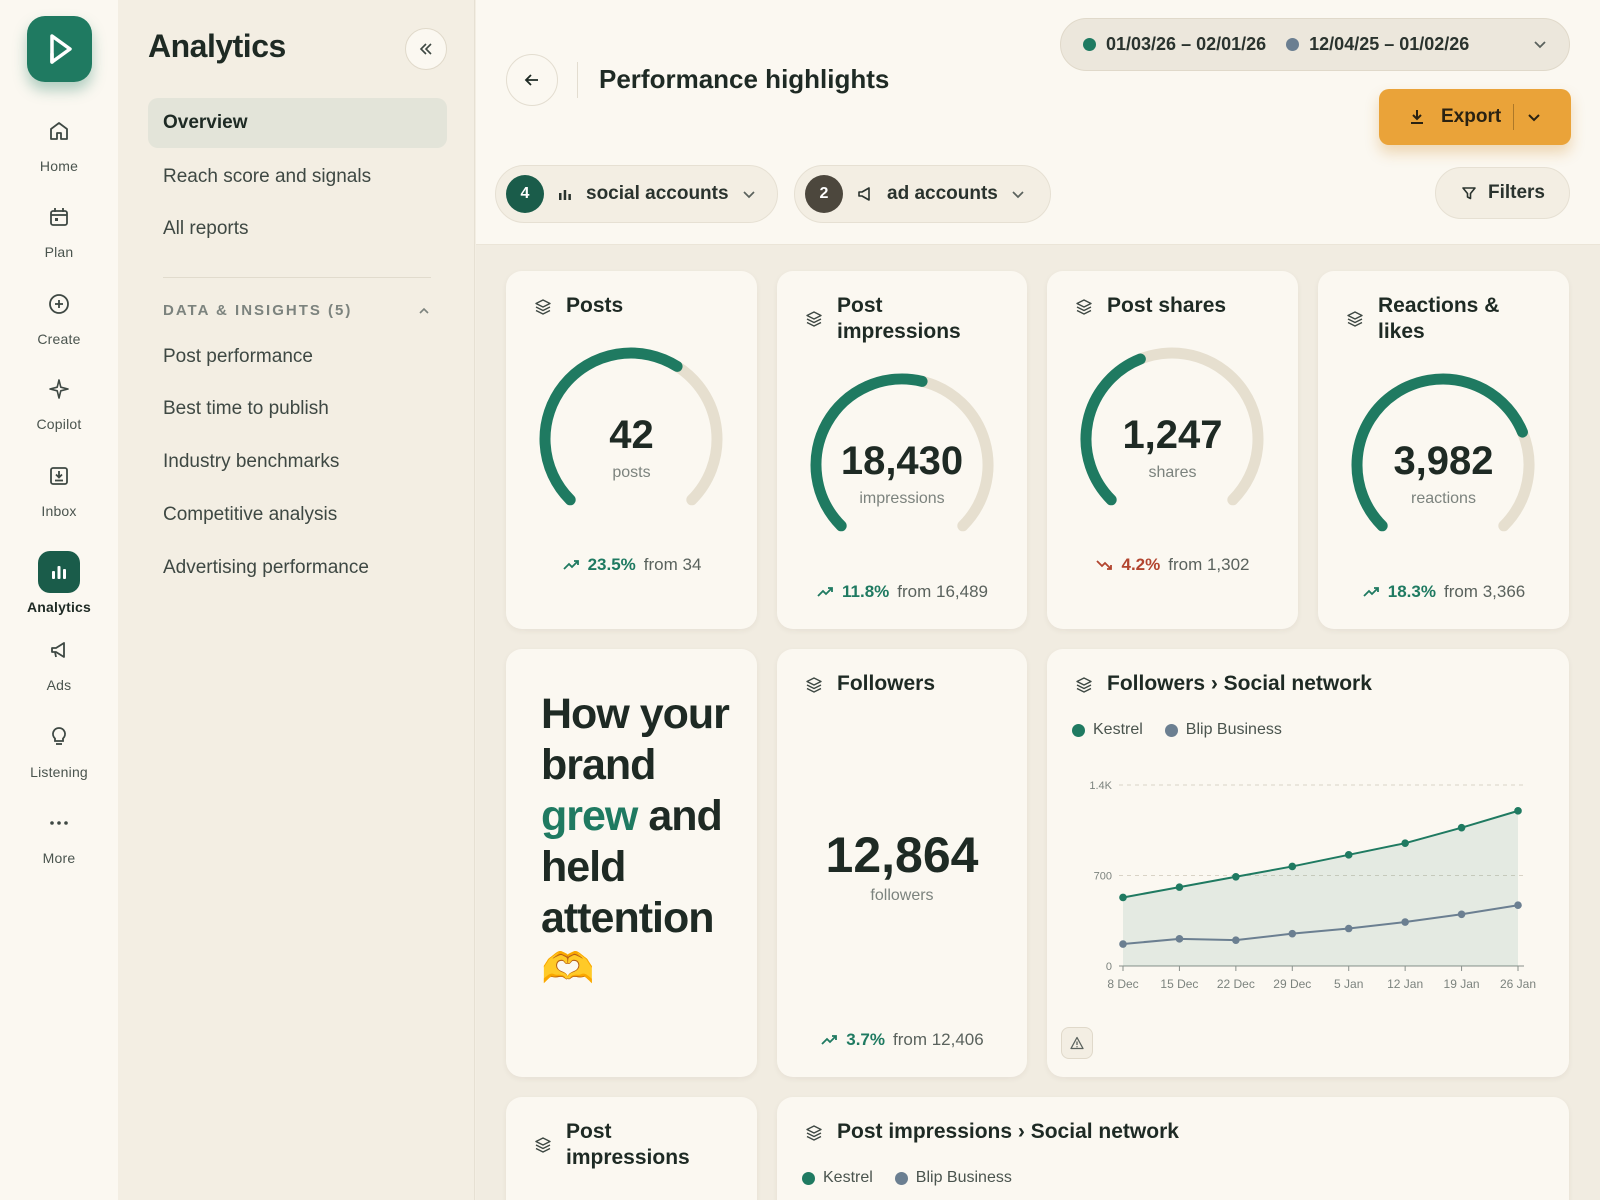 This screenshot has width=1600, height=1200. Describe the element at coordinates (938, 1039) in the screenshot. I see `followers-previous: from 12,406` at that location.